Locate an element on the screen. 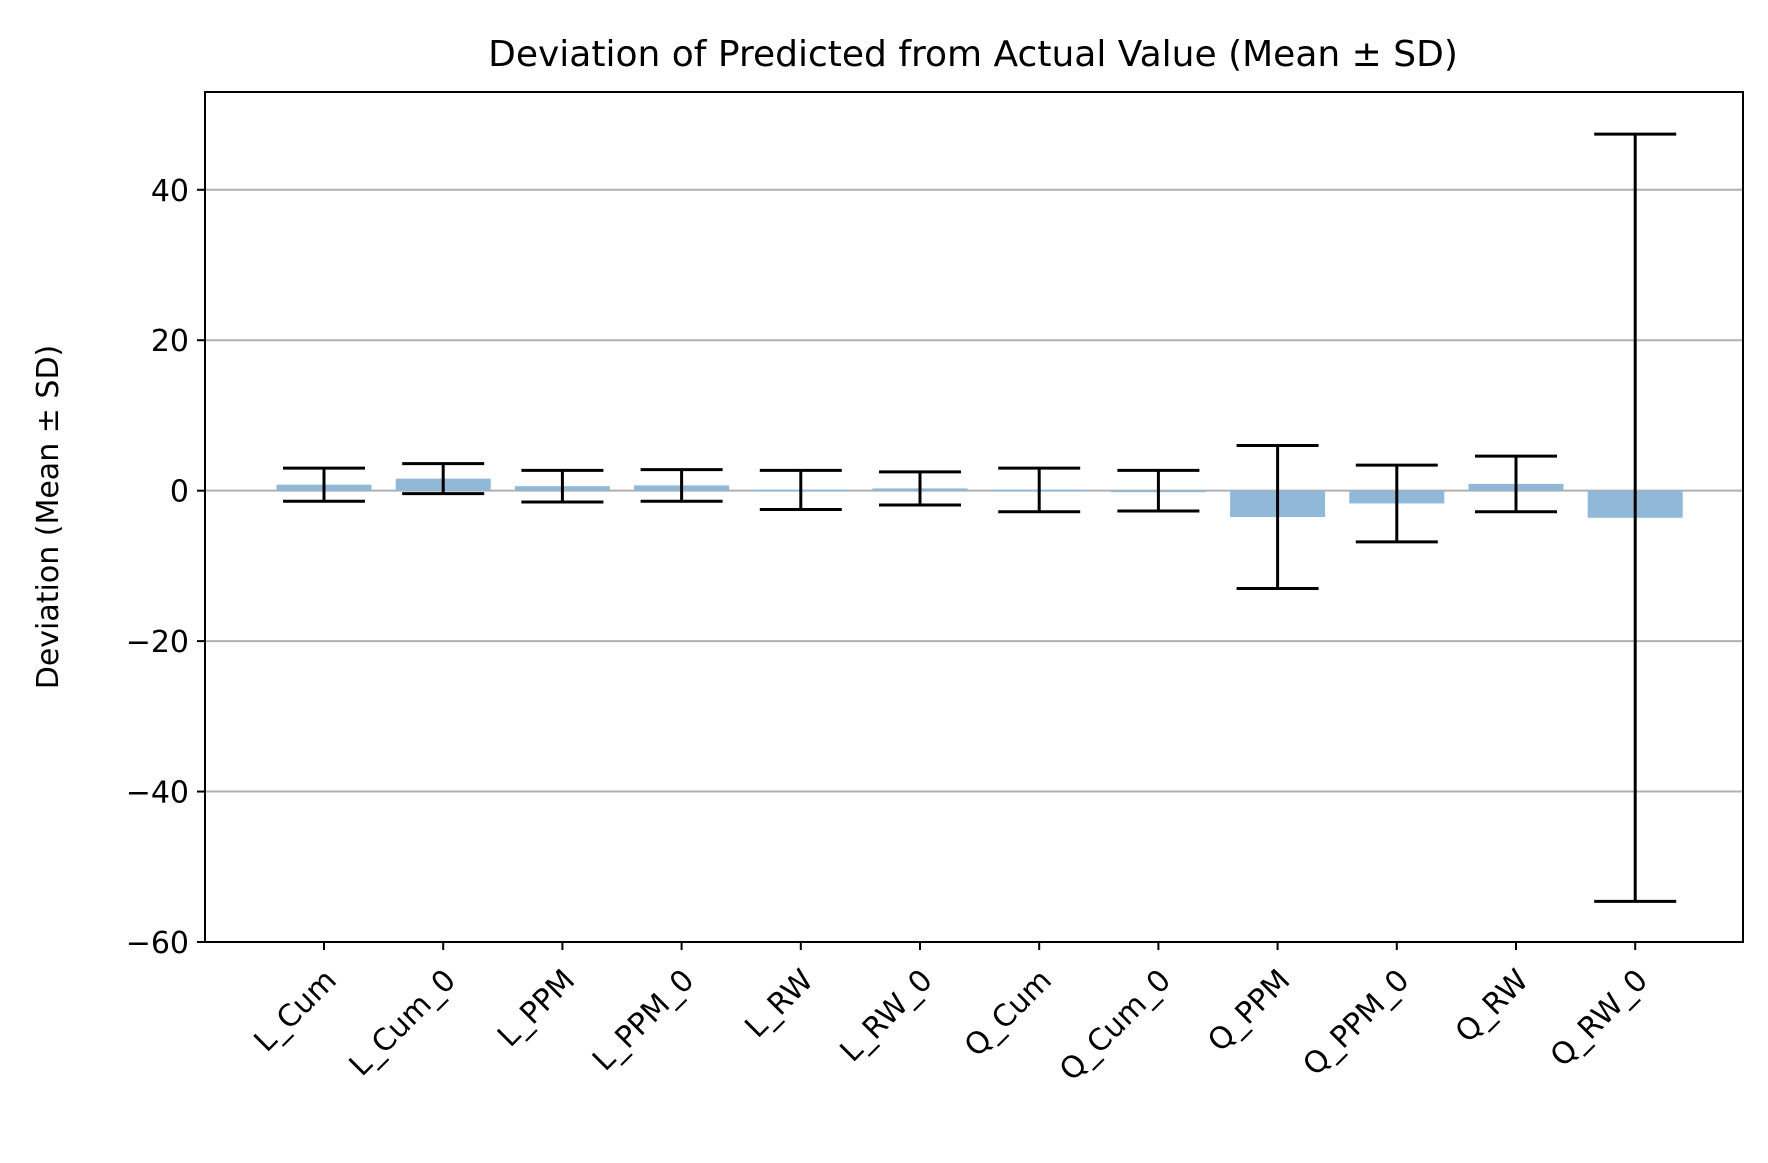 The width and height of the screenshot is (1768, 1163). x-tick-label: Q_Cum_0 is located at coordinates (1115, 1025).